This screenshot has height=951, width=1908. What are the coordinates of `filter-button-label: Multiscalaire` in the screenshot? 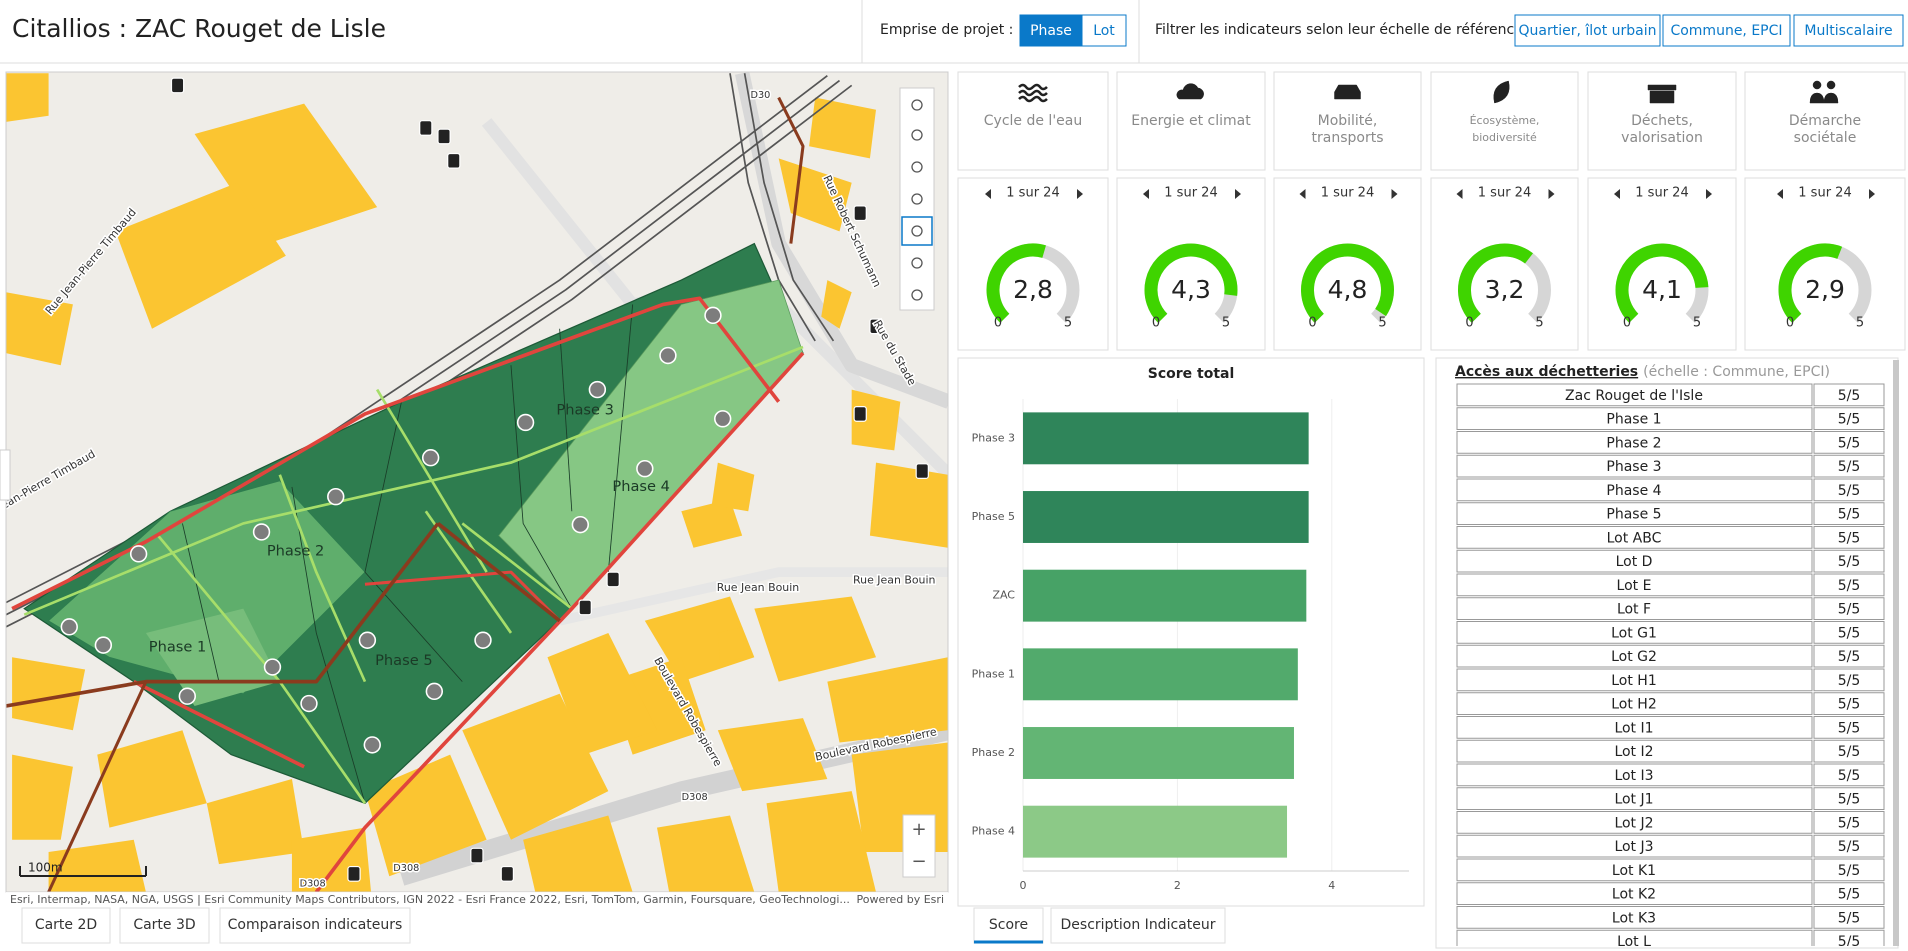 It's located at (1848, 31).